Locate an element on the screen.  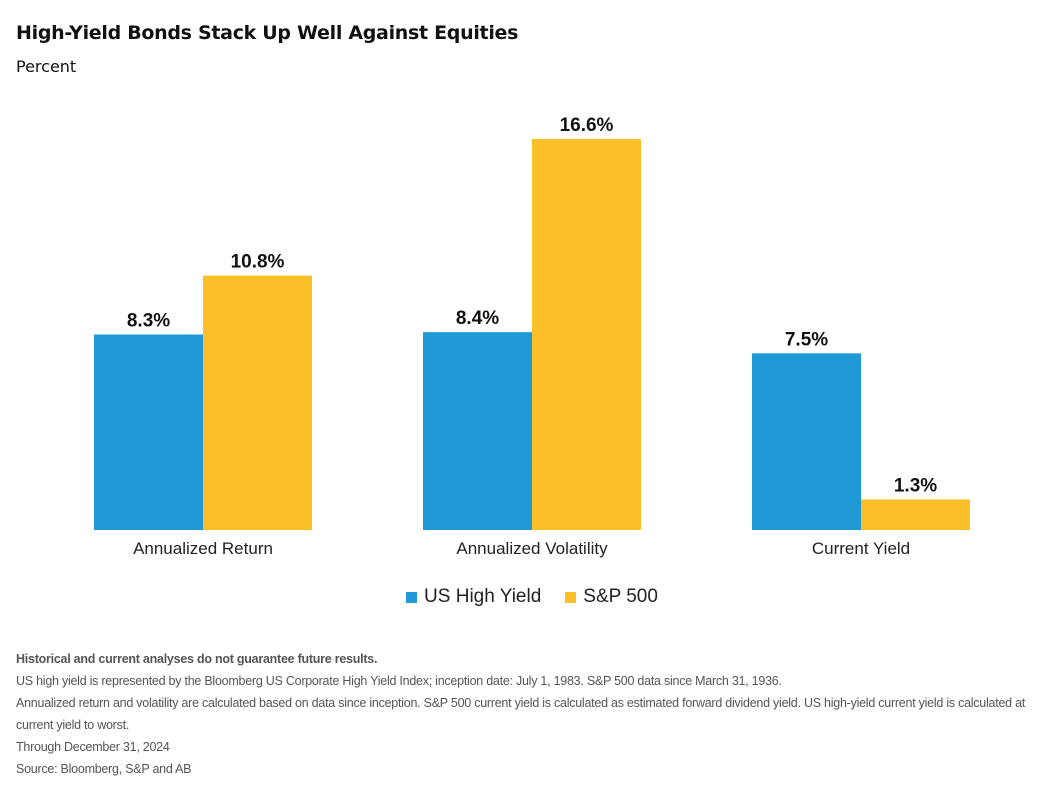
legend: US High Yield S&P 500 is located at coordinates (532, 597).